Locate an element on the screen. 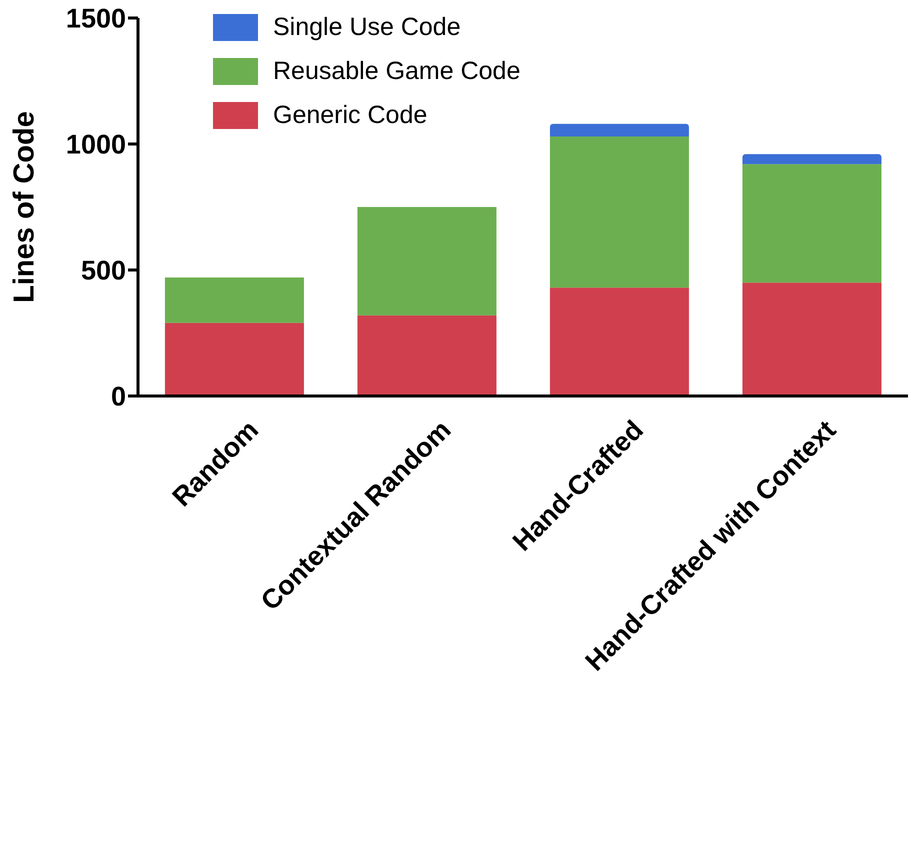  y-tick-label: 1500 is located at coordinates (96, 19).